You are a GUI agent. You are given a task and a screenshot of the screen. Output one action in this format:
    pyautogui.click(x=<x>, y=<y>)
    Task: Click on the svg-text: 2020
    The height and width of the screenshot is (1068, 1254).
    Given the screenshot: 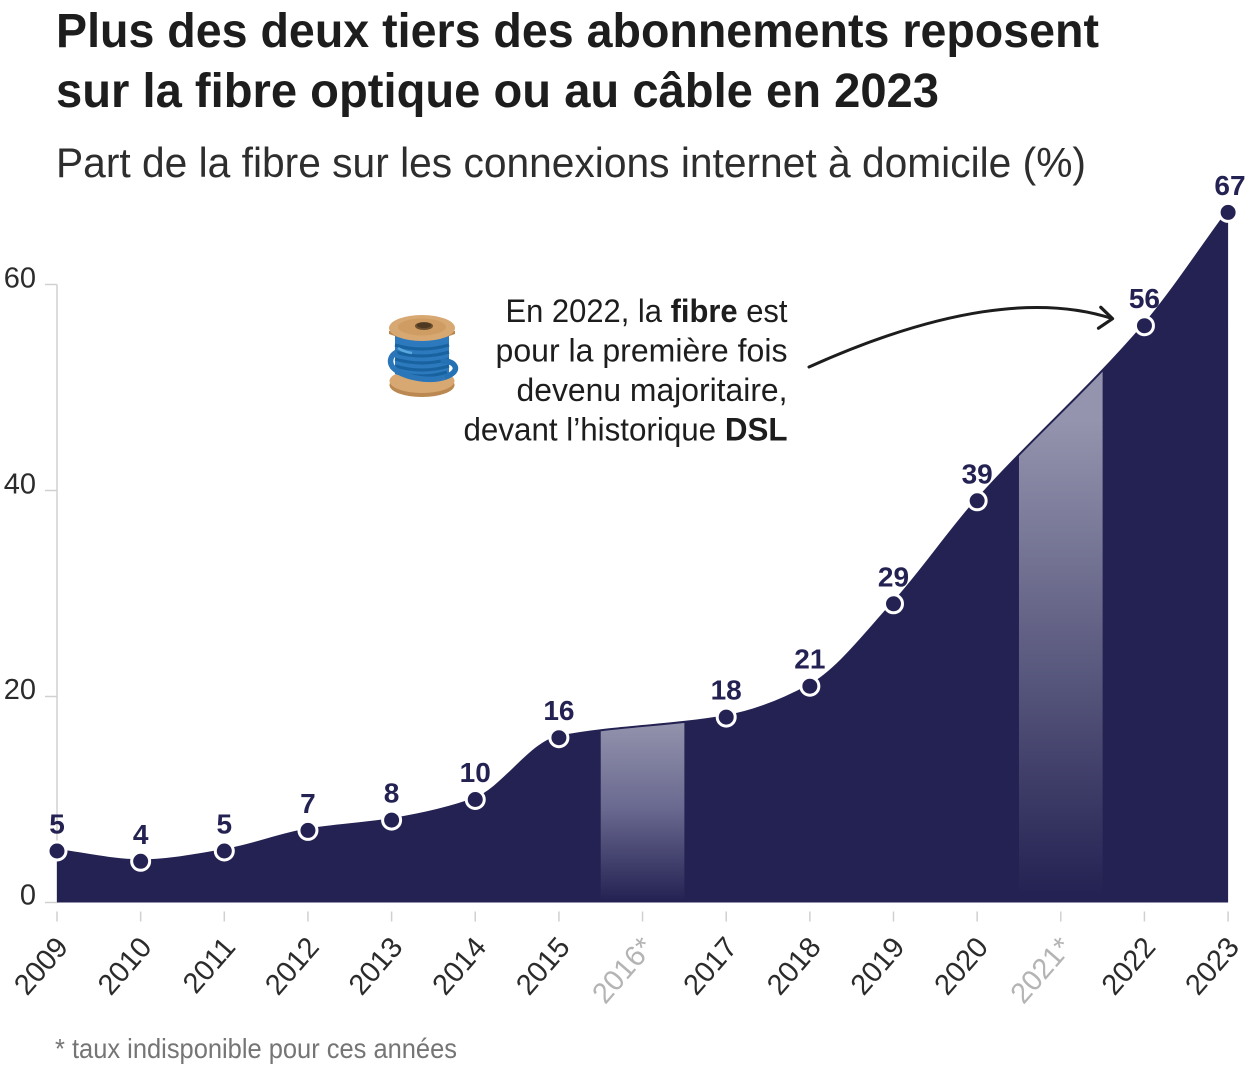 What is the action you would take?
    pyautogui.click(x=961, y=967)
    